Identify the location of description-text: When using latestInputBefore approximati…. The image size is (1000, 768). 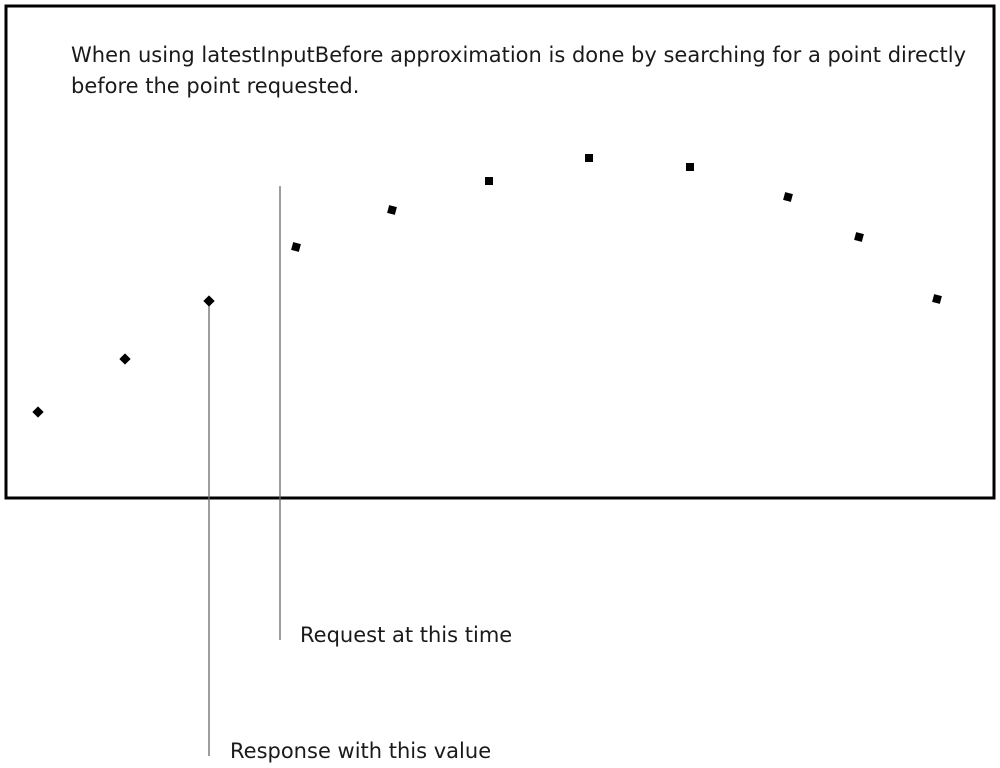
(519, 70).